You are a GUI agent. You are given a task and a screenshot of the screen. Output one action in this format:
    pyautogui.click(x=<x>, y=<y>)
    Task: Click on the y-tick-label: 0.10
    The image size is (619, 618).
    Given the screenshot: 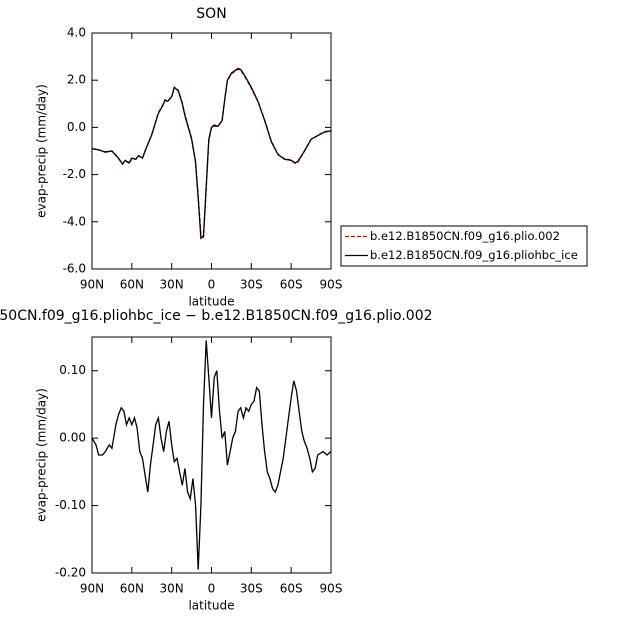 What is the action you would take?
    pyautogui.click(x=72, y=370)
    